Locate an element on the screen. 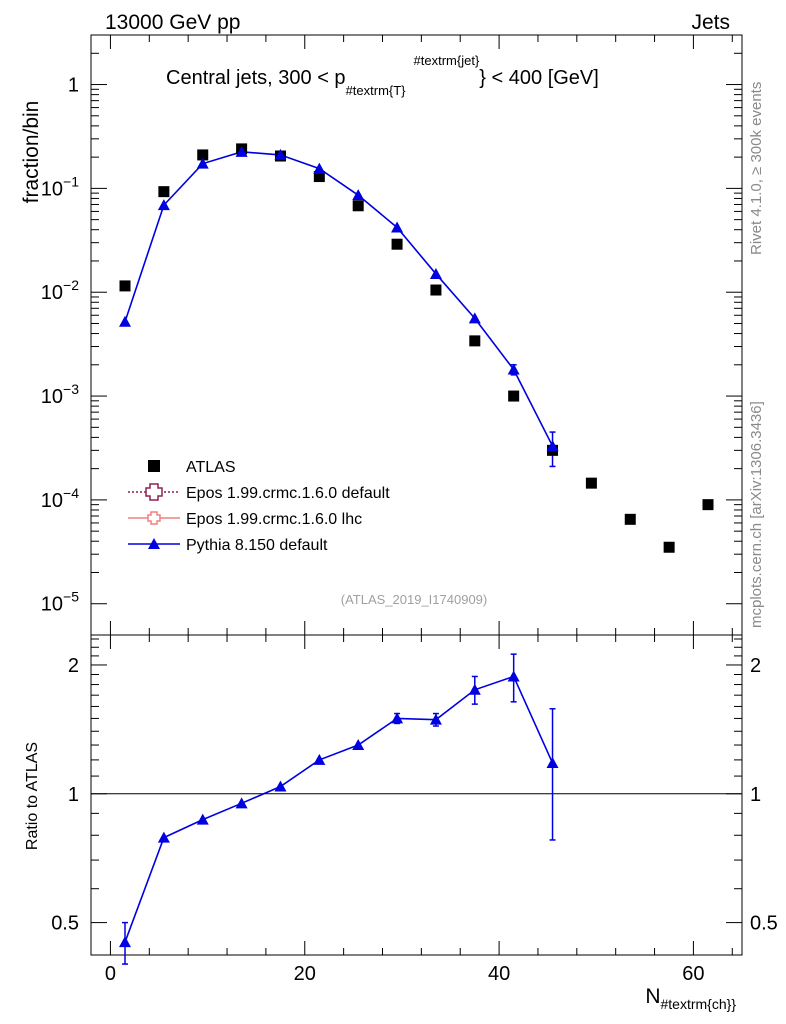  main-ytick-label-exp: −4 is located at coordinates (71, 493).